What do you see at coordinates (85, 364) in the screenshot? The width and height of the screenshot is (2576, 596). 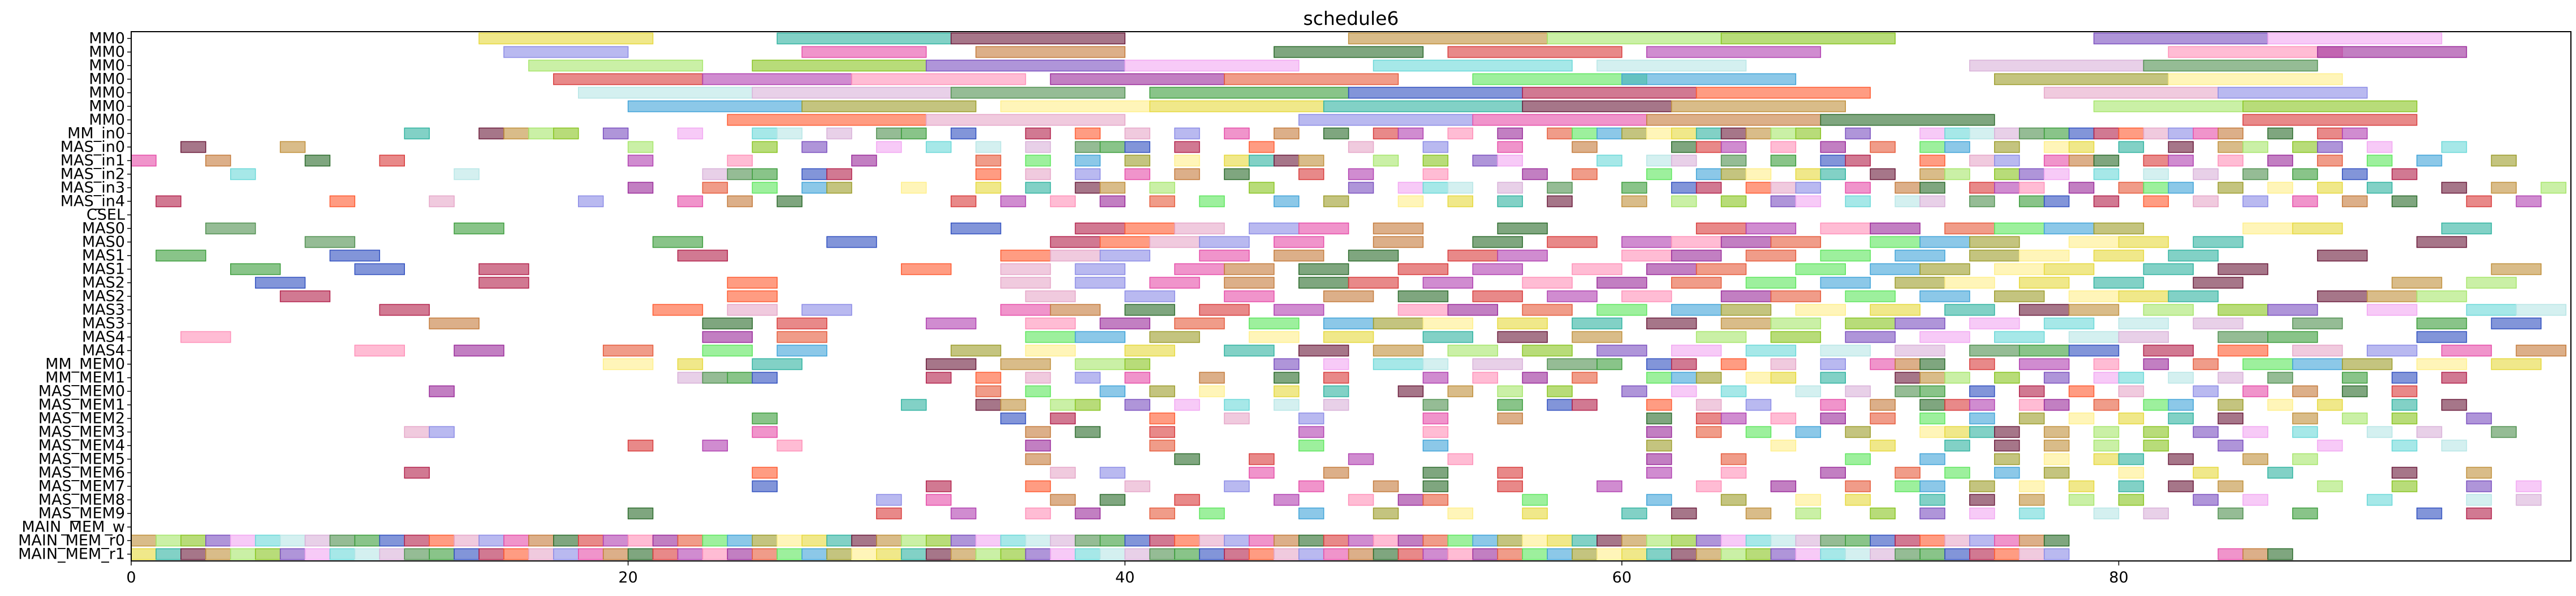 I see `y-tick-label: MM_MEM0` at bounding box center [85, 364].